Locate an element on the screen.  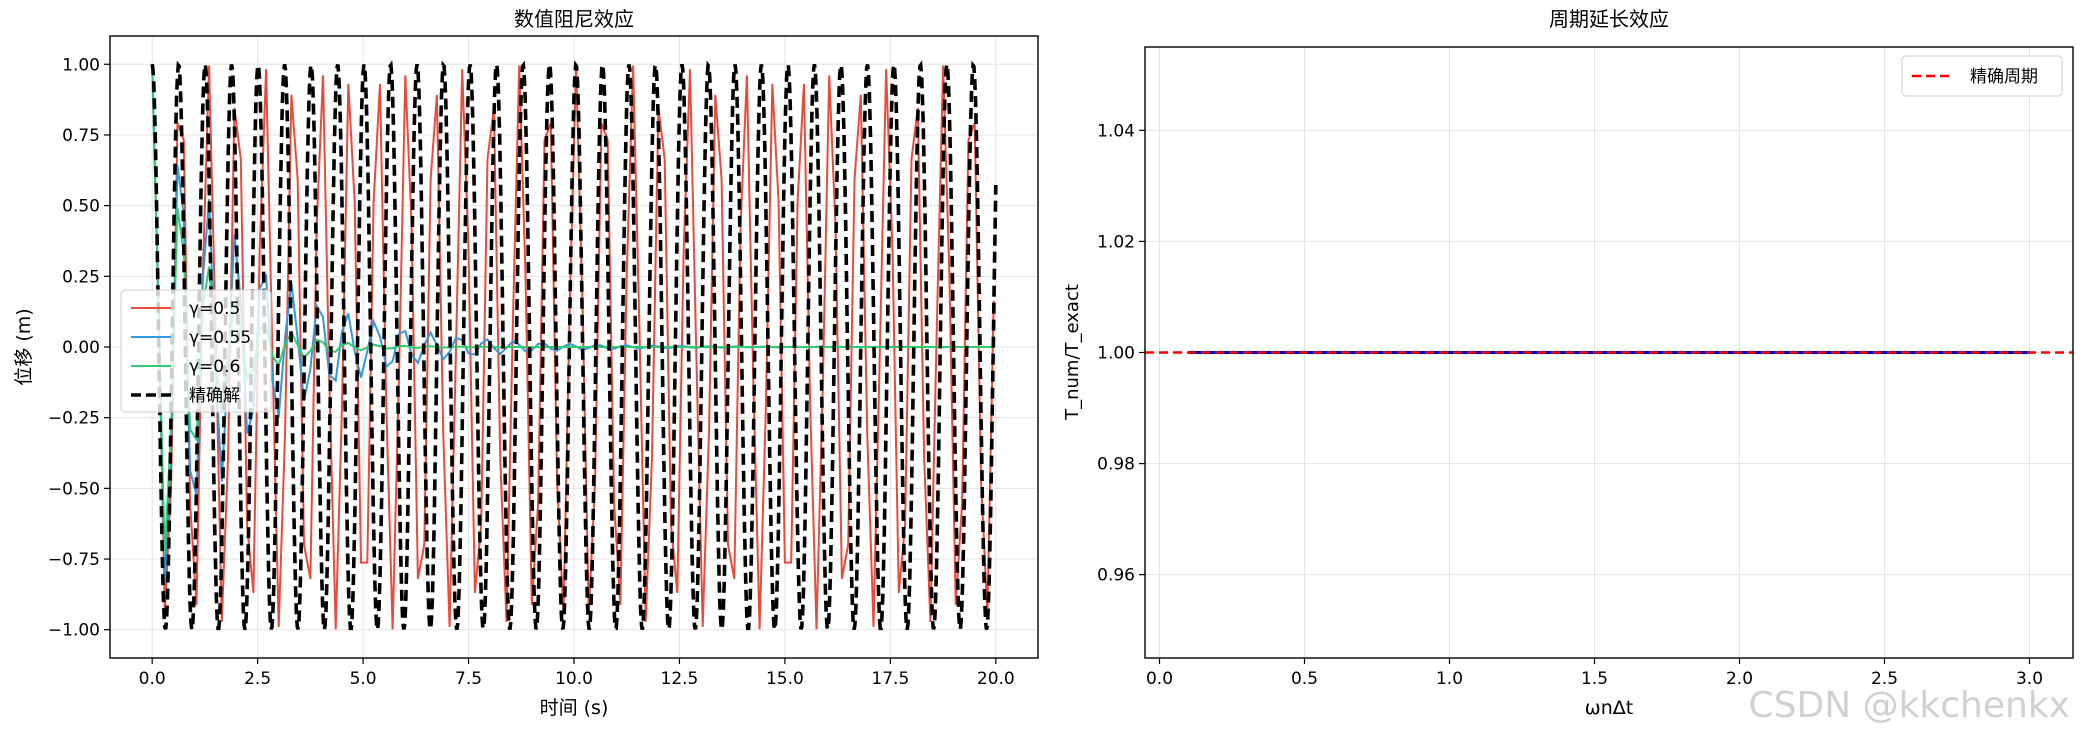
y-tick-label: −0.50 is located at coordinates (74, 489).